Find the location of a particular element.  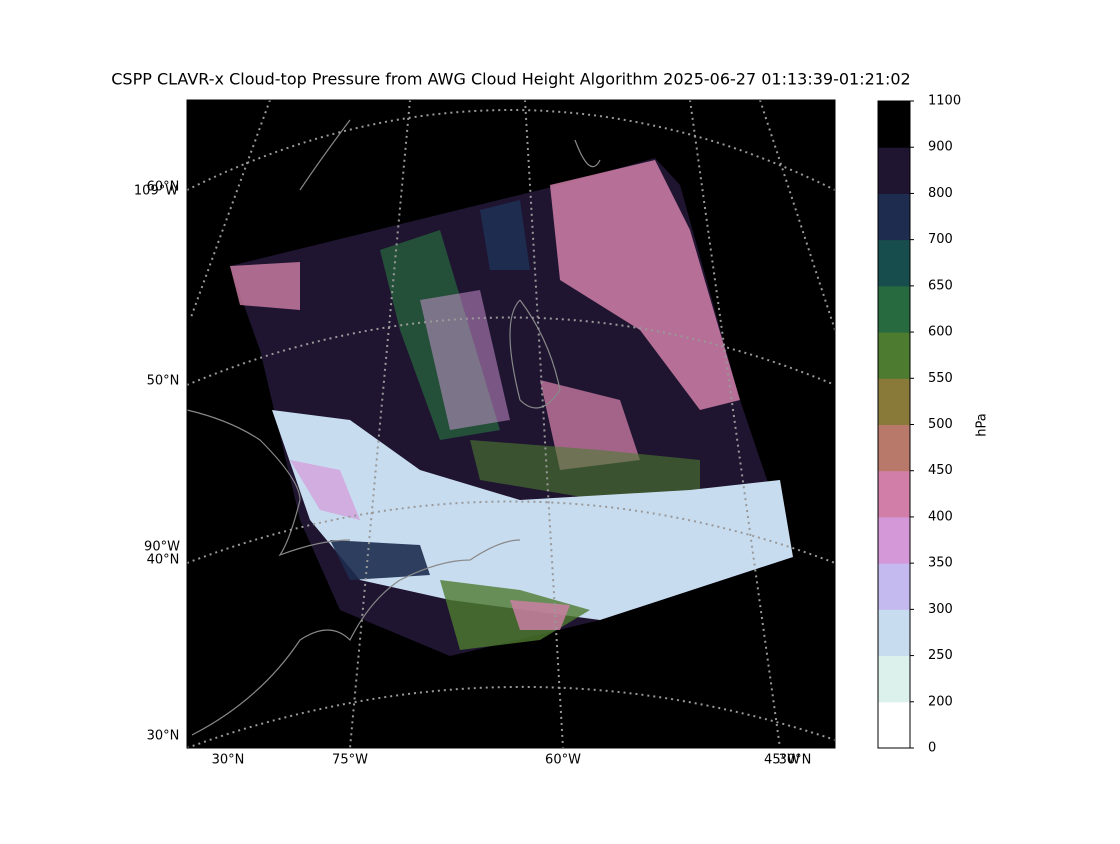

tick-label: 200 is located at coordinates (940, 701).